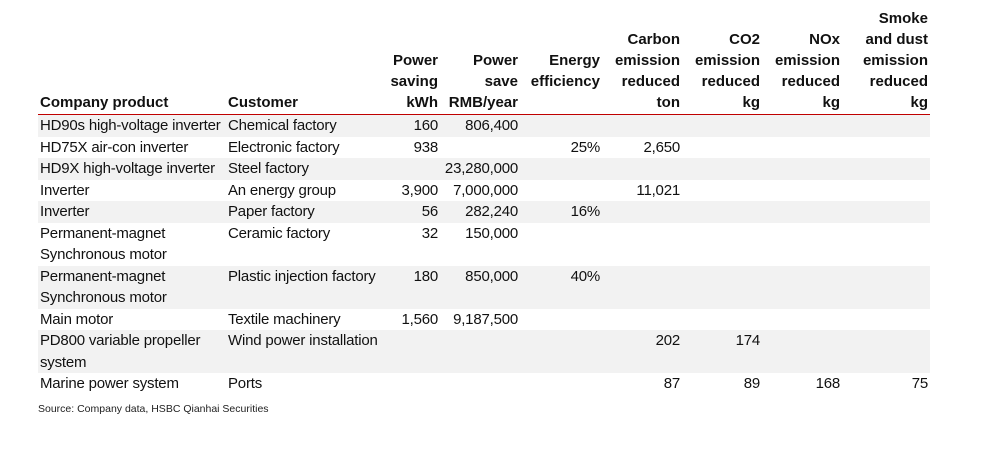 Image resolution: width=983 pixels, height=469 pixels. I want to click on cell-power-saving: 56, so click(413, 212).